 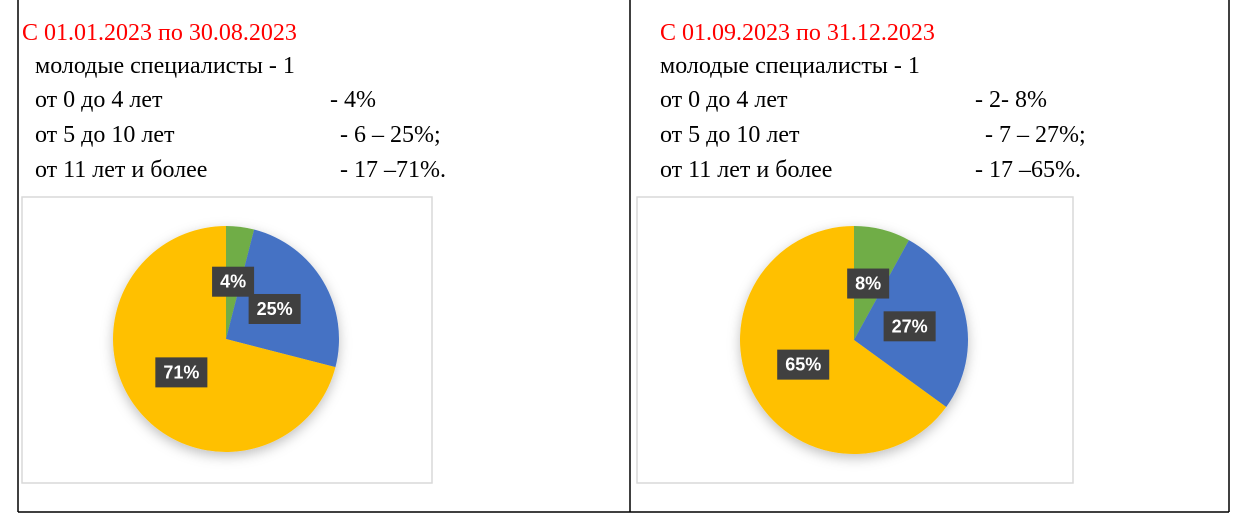 I want to click on line-value: - 17 –65%., so click(x=1028, y=170).